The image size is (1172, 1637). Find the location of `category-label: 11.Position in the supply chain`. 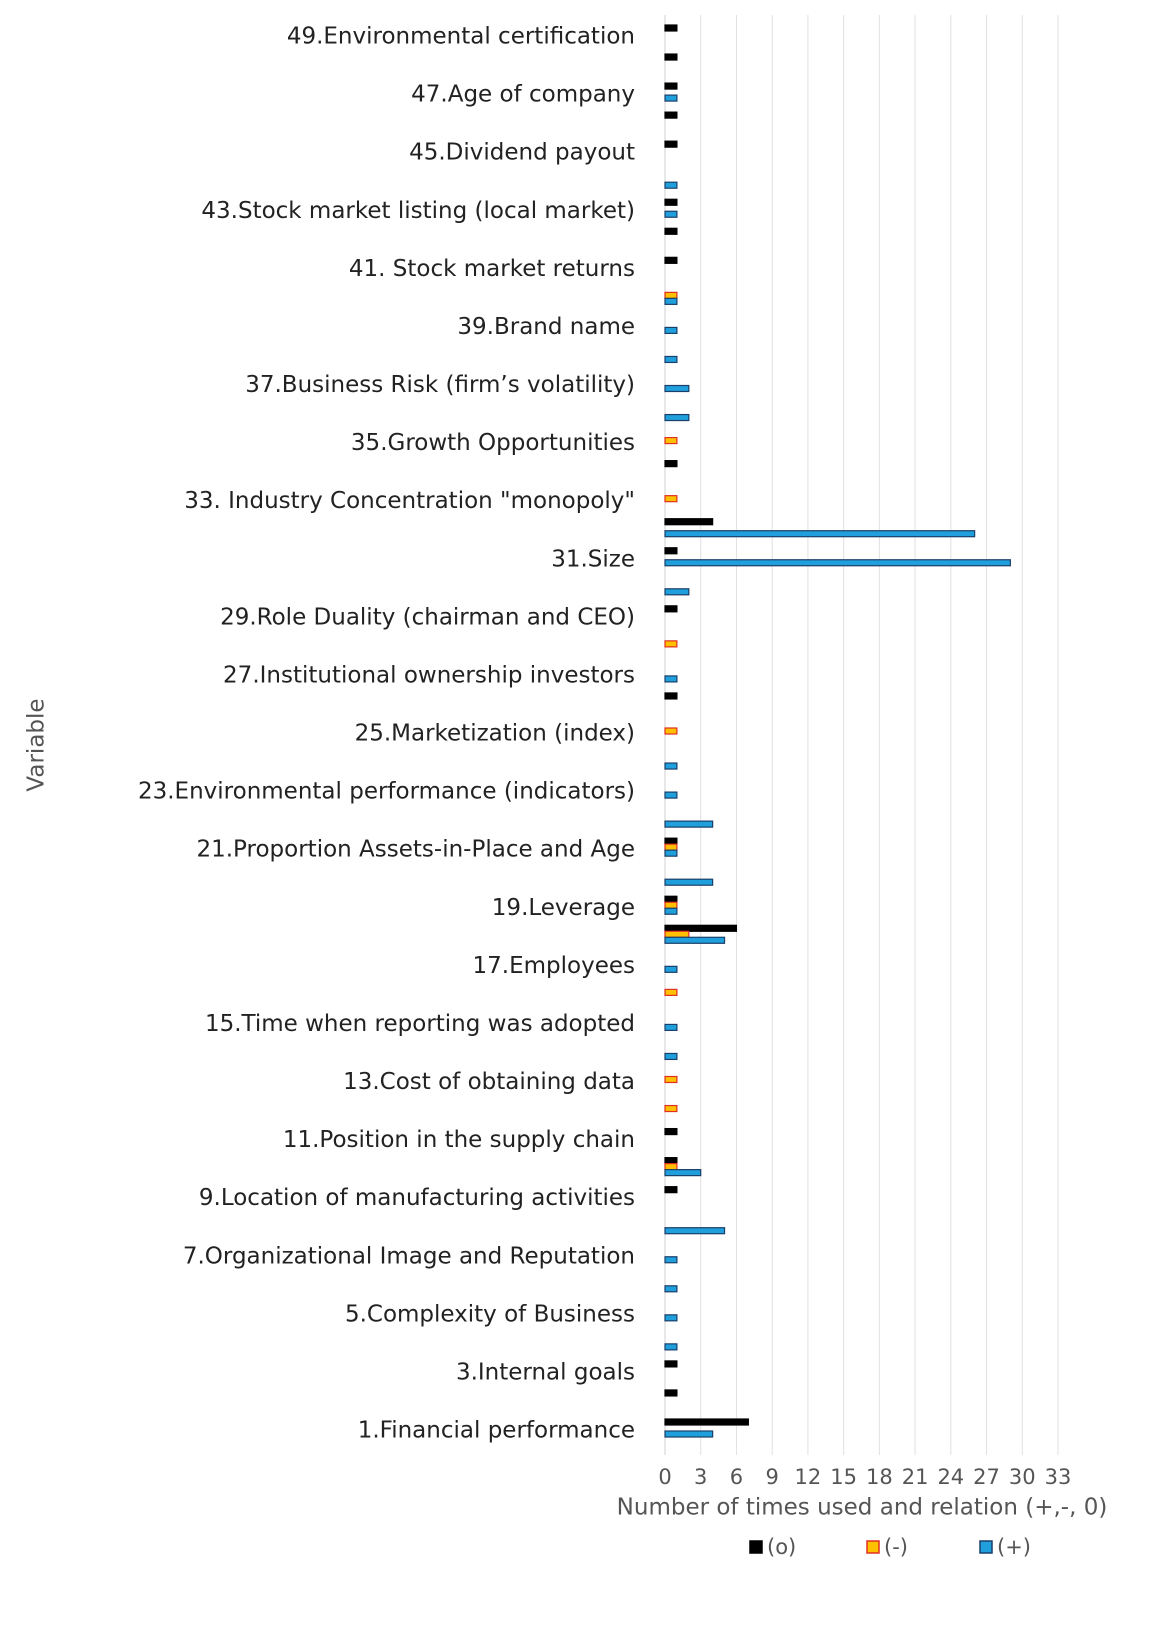

category-label: 11.Position in the supply chain is located at coordinates (459, 1140).